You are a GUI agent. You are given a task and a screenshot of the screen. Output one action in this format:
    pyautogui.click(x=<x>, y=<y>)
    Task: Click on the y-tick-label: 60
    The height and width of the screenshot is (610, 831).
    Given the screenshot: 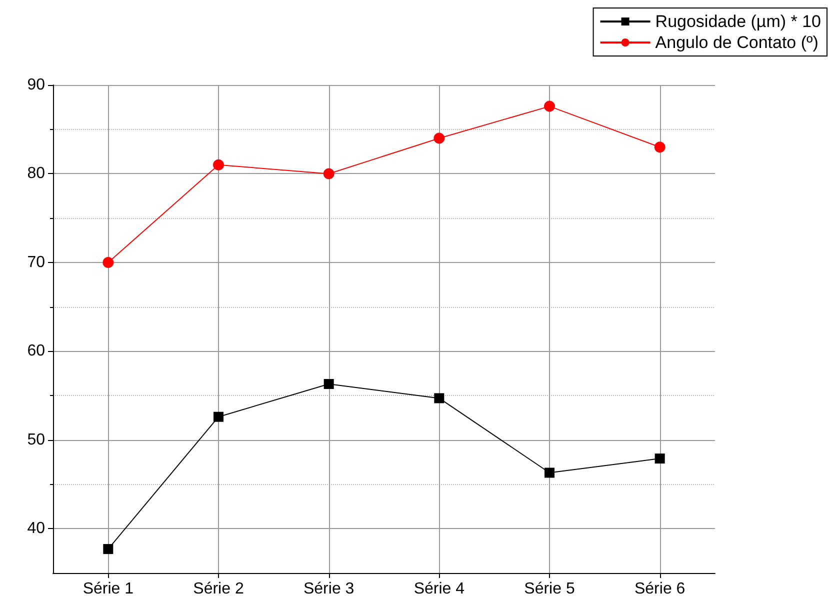 What is the action you would take?
    pyautogui.click(x=36, y=351)
    